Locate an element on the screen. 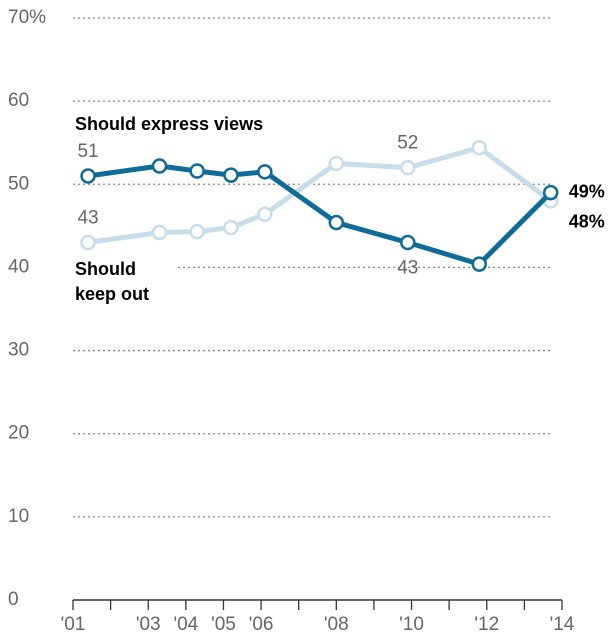  x-tick-label: '01 is located at coordinates (73, 624).